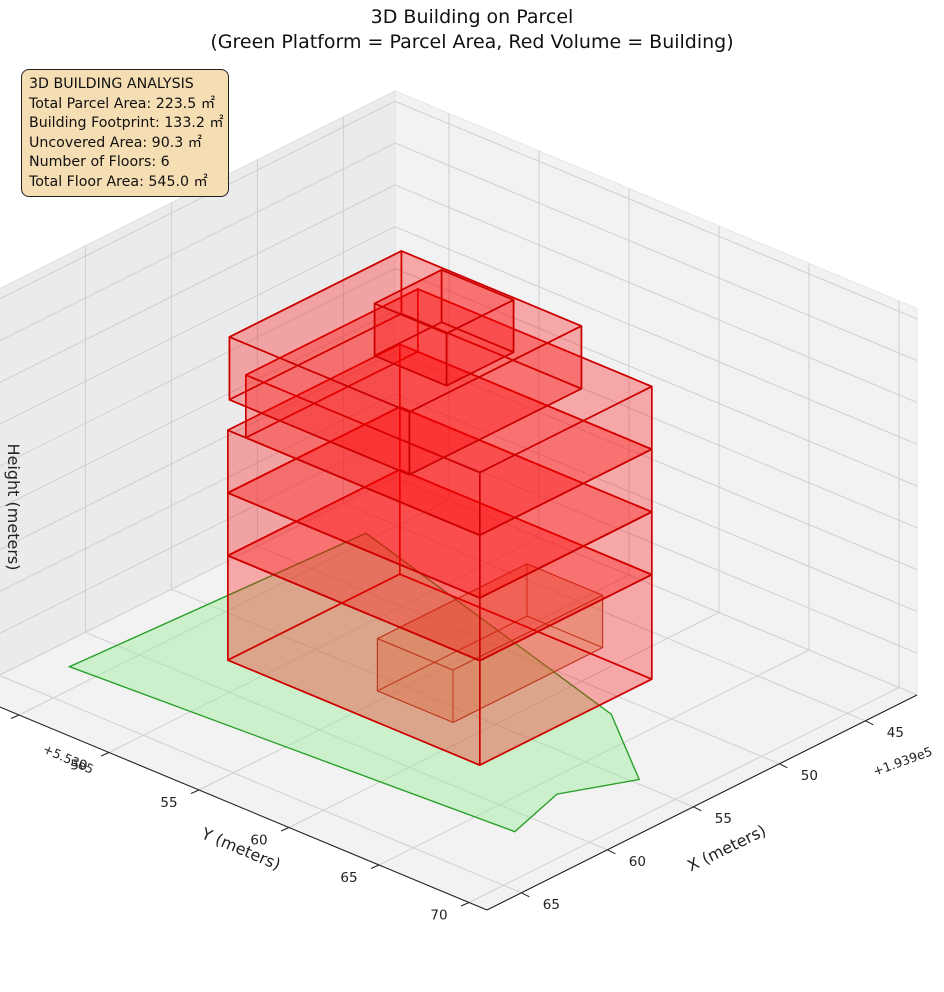  What do you see at coordinates (240, 848) in the screenshot?
I see `y-axis-label: Y (meters)` at bounding box center [240, 848].